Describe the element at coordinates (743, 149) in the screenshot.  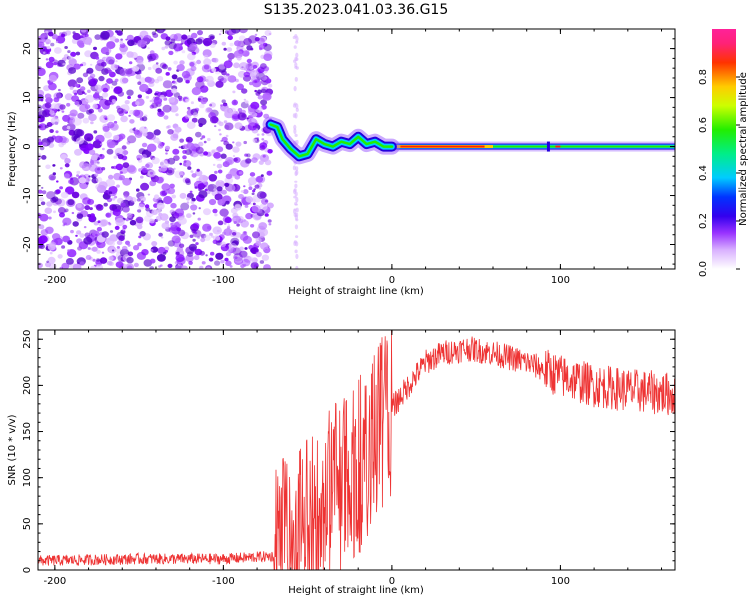
I see `colorbar-label: Normalized spectral amplitude` at that location.